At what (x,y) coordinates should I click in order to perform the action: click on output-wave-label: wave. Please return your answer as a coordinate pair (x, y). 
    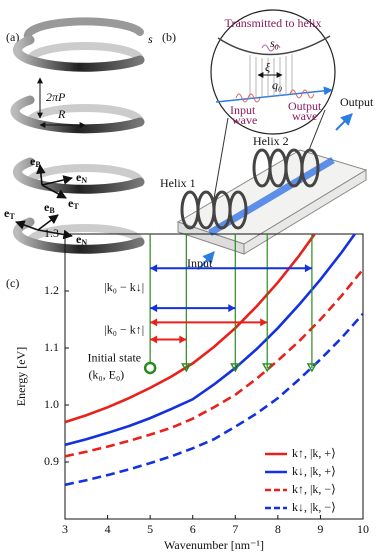
    Looking at the image, I should click on (304, 116).